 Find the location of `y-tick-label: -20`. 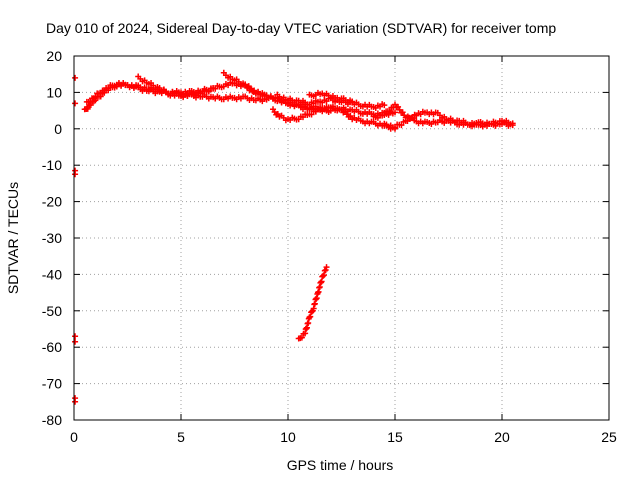

y-tick-label: -20 is located at coordinates (52, 202).